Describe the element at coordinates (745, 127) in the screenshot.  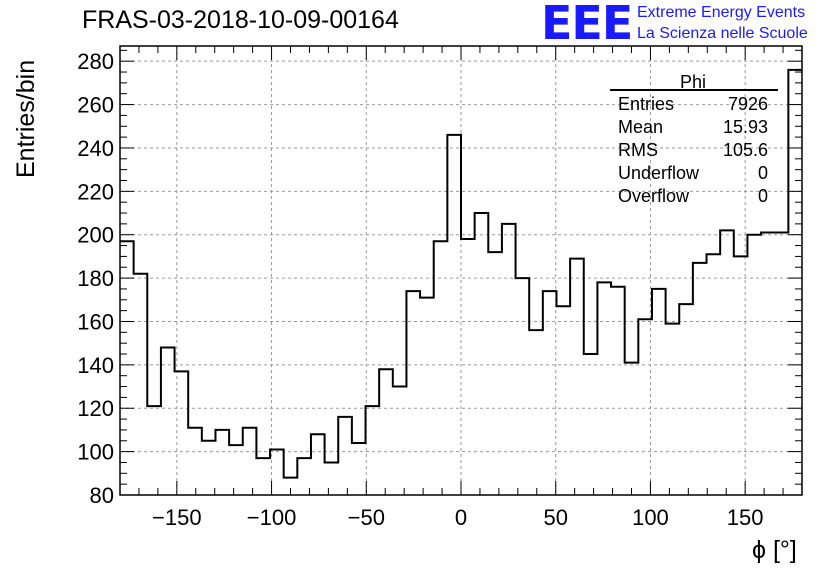
I see `stat-mean-value: 15.93` at that location.